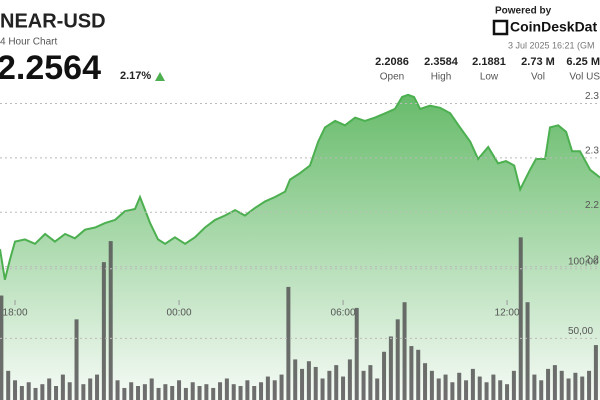 Image resolution: width=600 pixels, height=400 pixels. What do you see at coordinates (392, 77) in the screenshot?
I see `stat-label: Open` at bounding box center [392, 77].